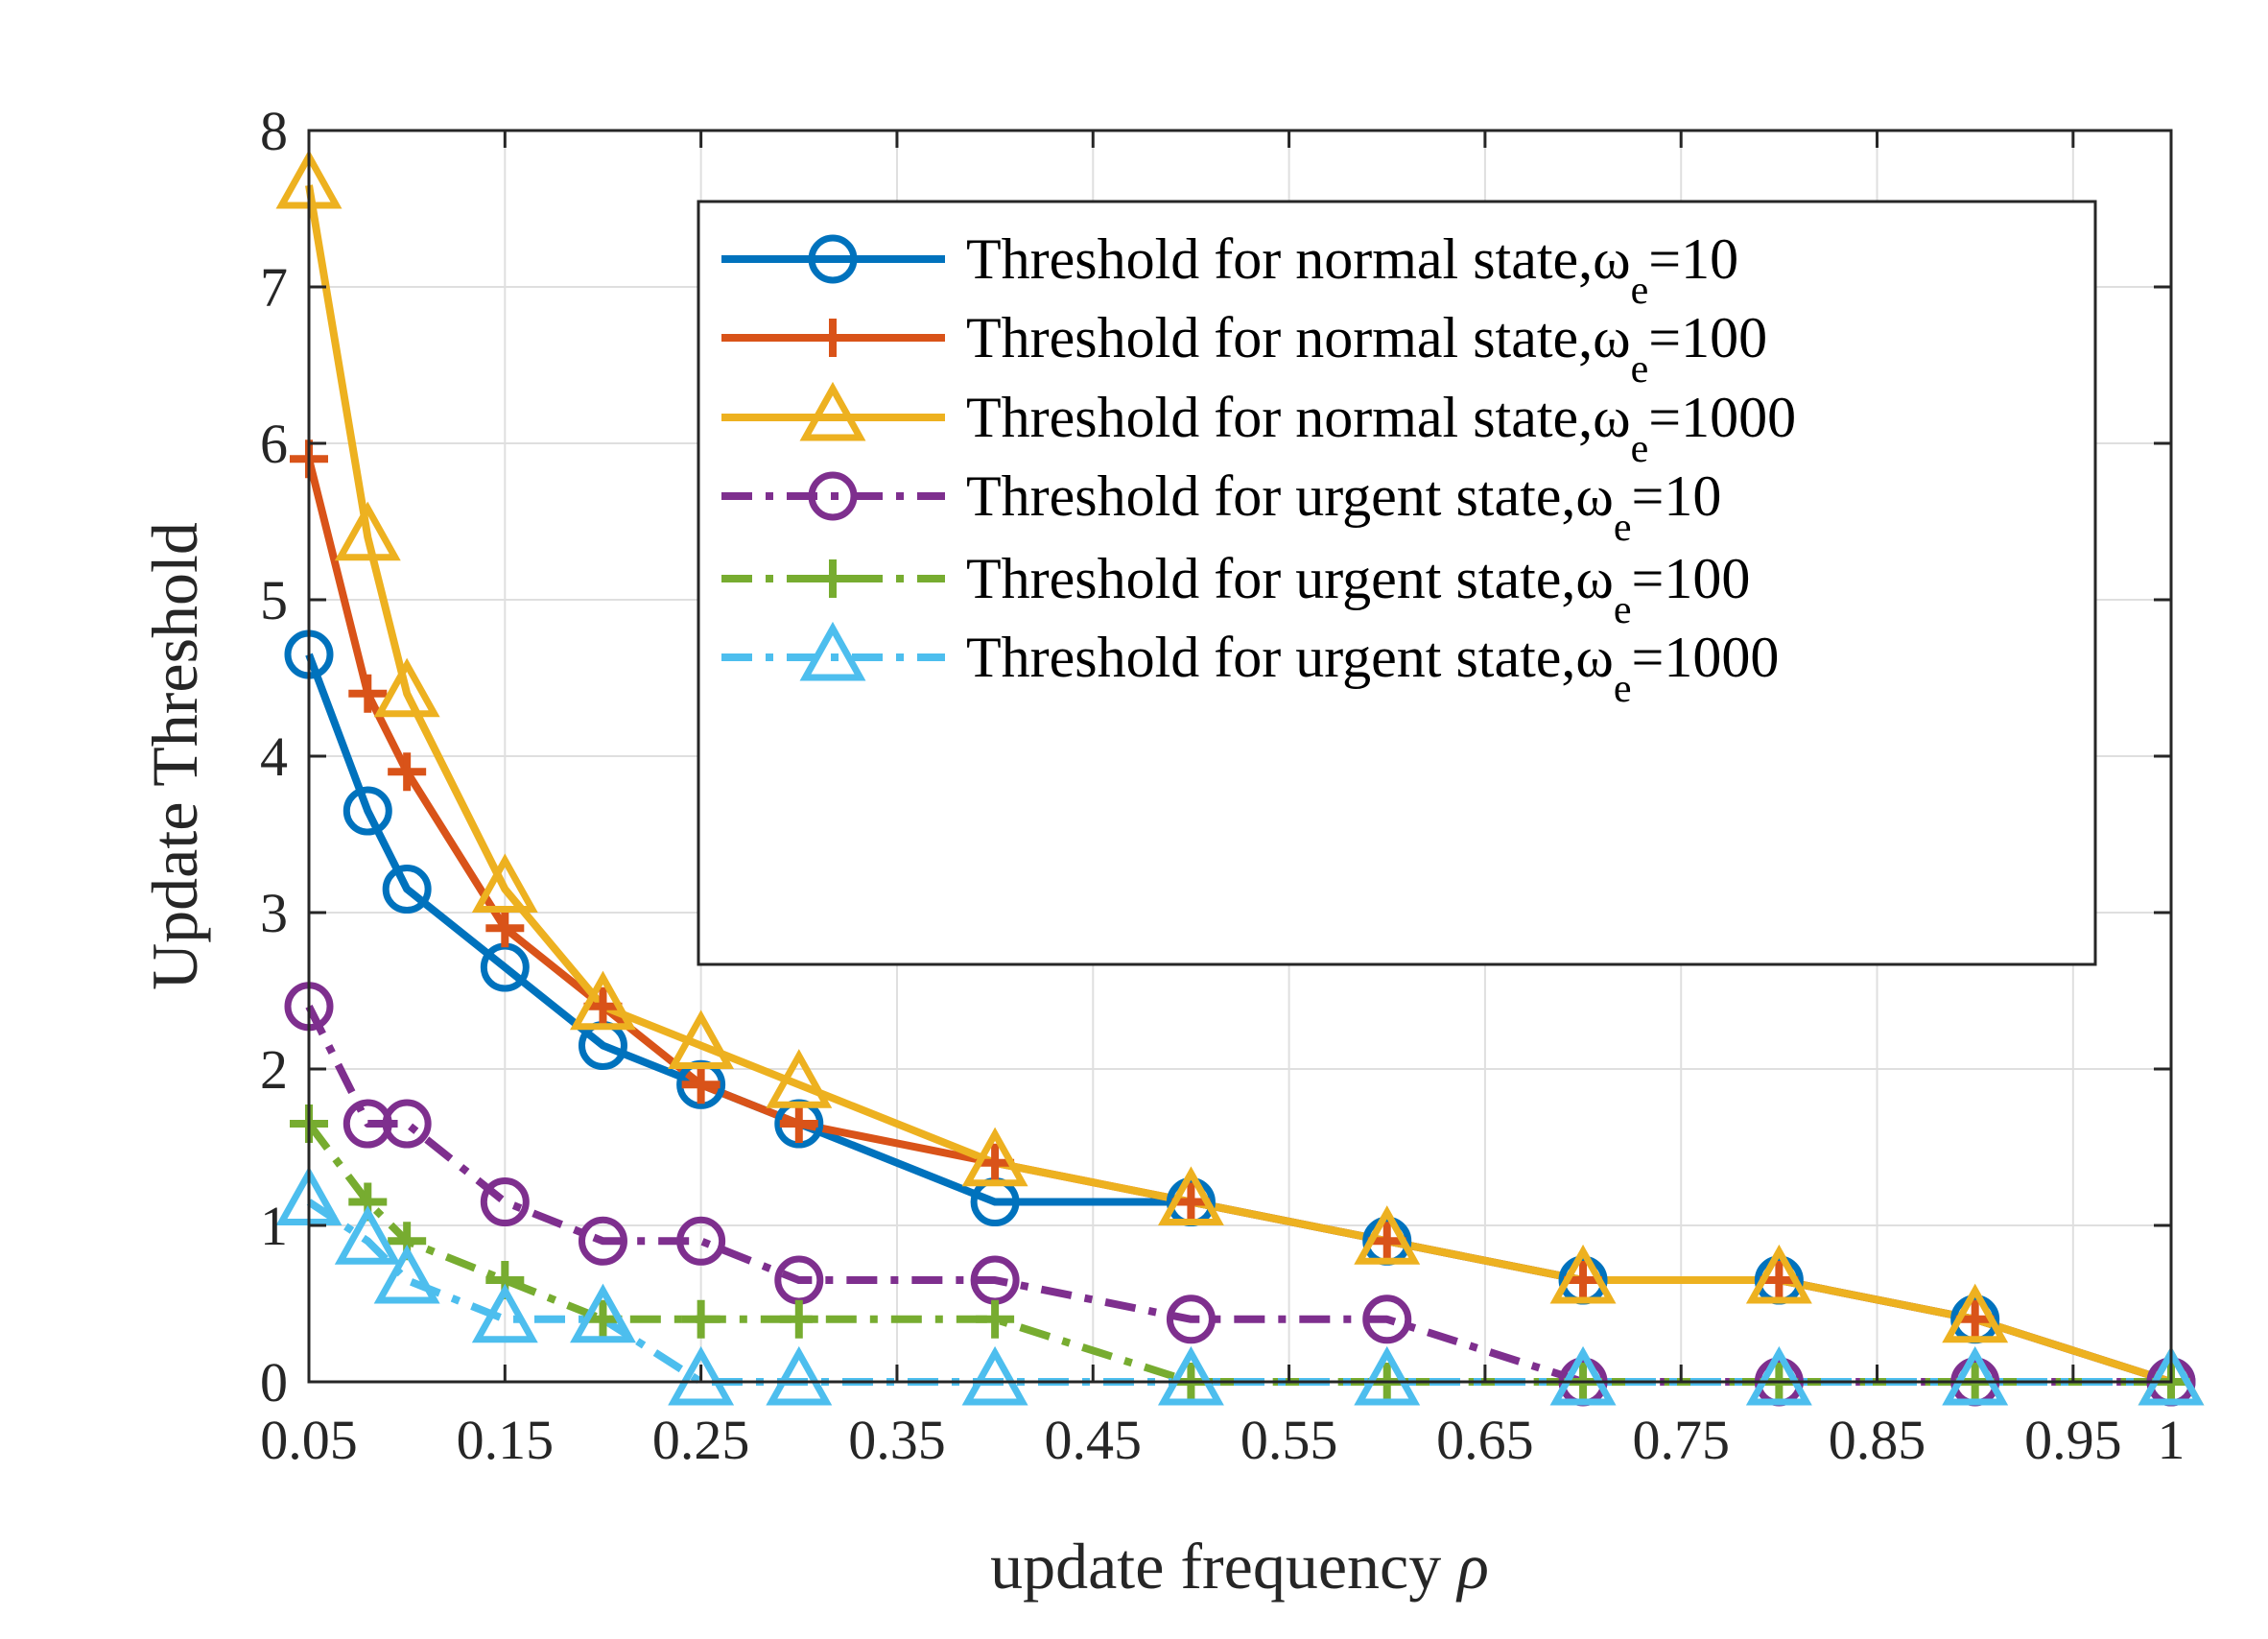 The height and width of the screenshot is (1639, 2268). I want to click on x-tick-label: 0.85, so click(1877, 1440).